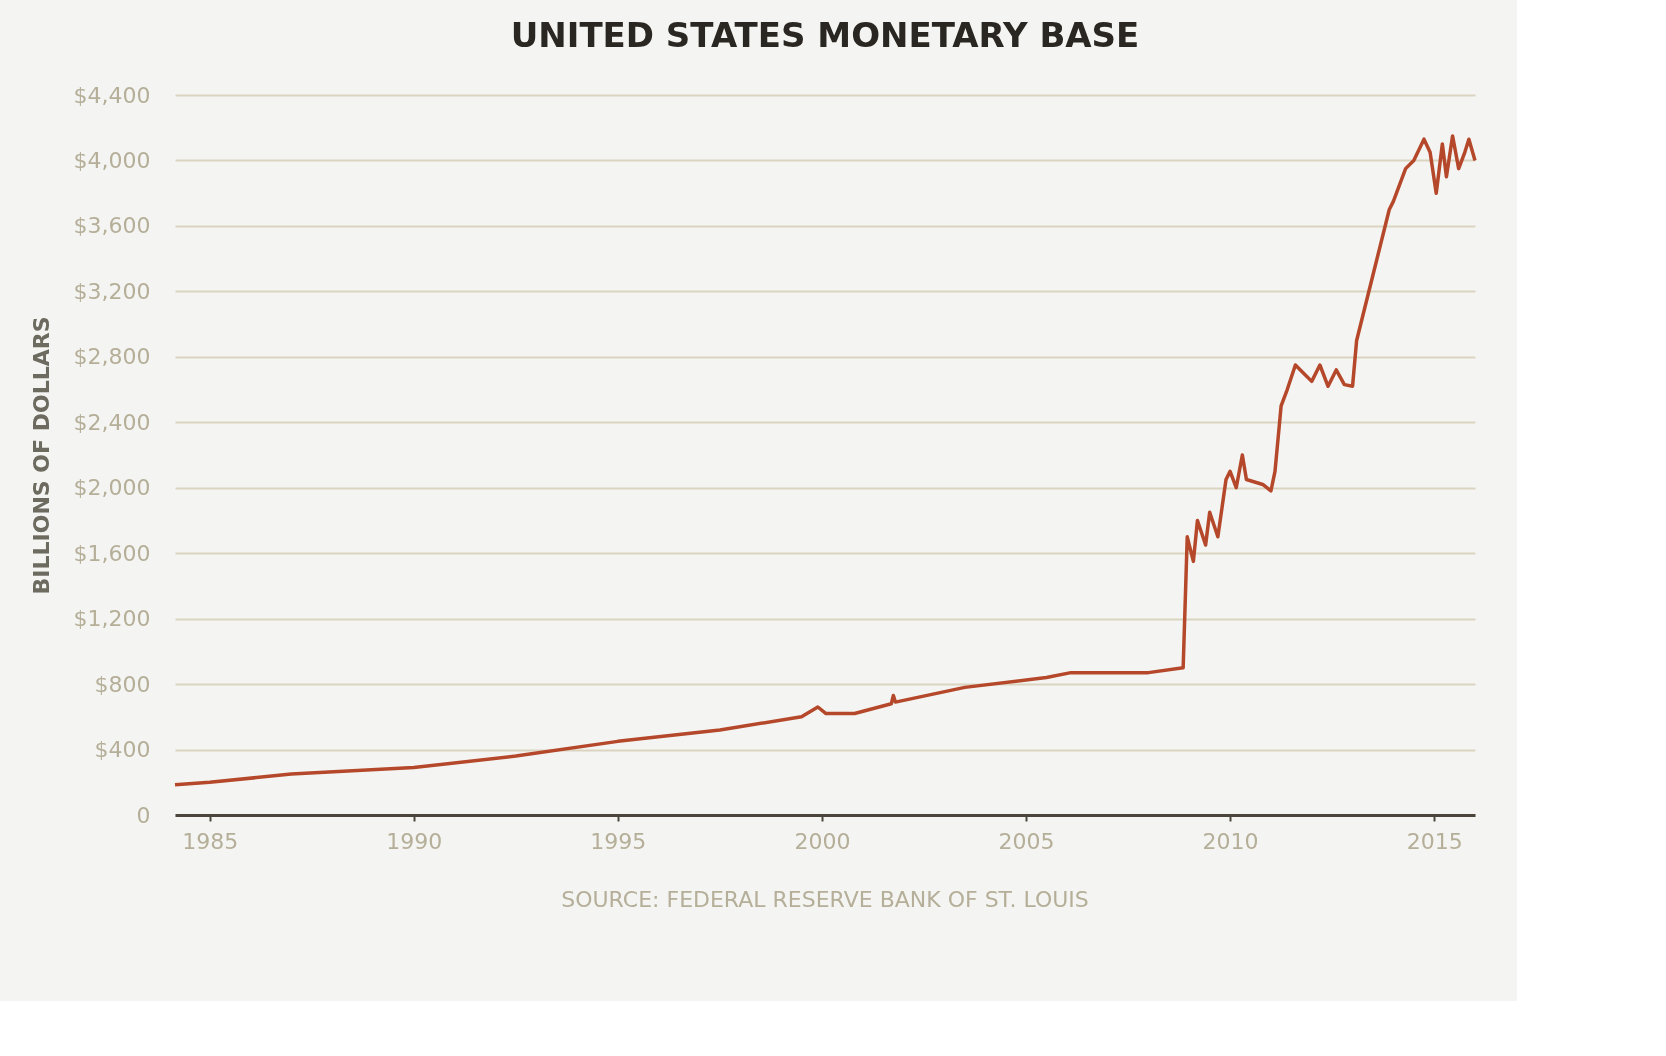 The width and height of the screenshot is (1666, 1056). Describe the element at coordinates (112, 226) in the screenshot. I see `y-tick-label: $3,600` at that location.